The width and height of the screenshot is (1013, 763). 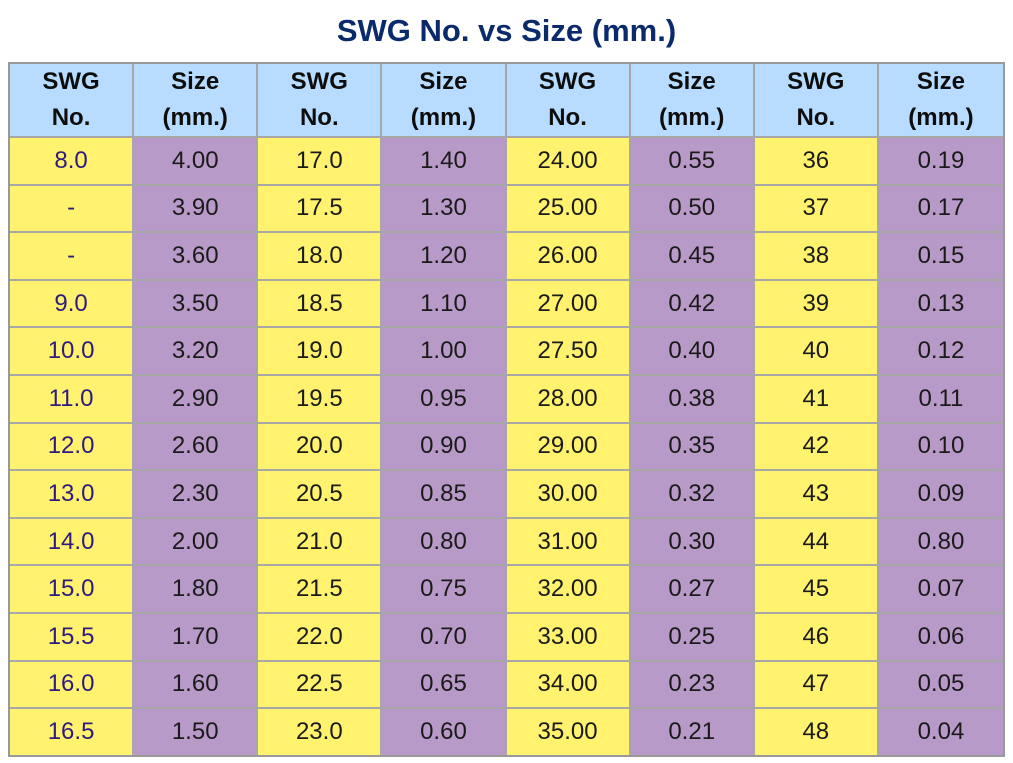 What do you see at coordinates (940, 732) in the screenshot?
I see `size-mm-cell: 0.04` at bounding box center [940, 732].